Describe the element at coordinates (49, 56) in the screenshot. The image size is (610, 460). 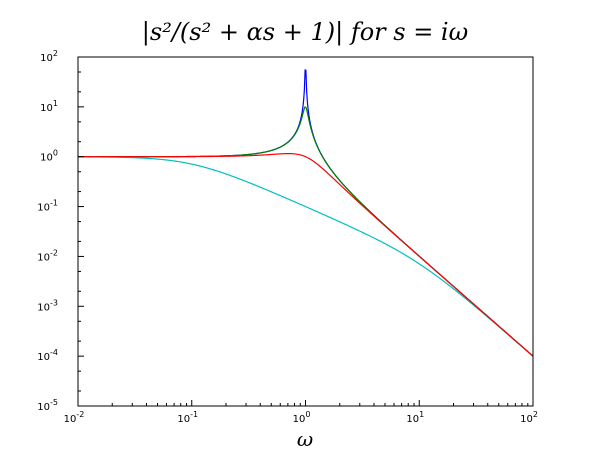
I see `y-tick-label: 10²` at that location.